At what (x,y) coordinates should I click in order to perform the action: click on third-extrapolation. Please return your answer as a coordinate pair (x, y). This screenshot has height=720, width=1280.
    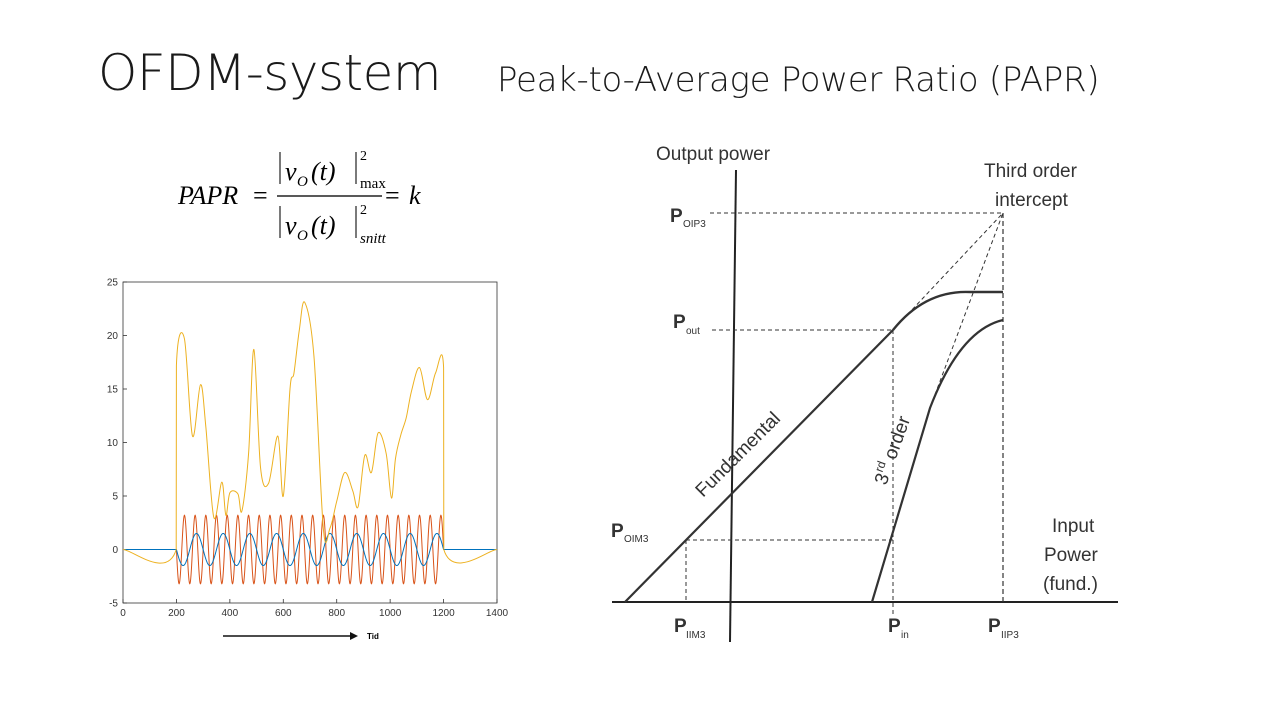
    Looking at the image, I should click on (966, 310).